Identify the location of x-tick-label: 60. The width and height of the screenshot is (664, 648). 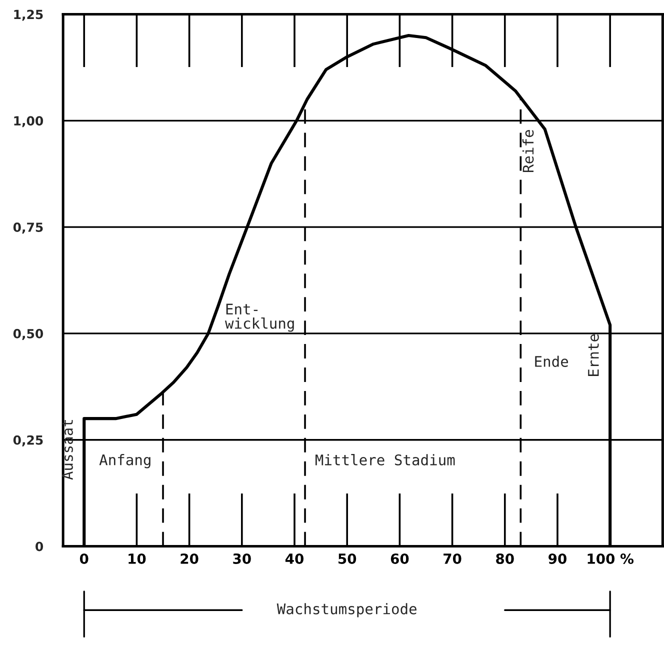
(399, 558).